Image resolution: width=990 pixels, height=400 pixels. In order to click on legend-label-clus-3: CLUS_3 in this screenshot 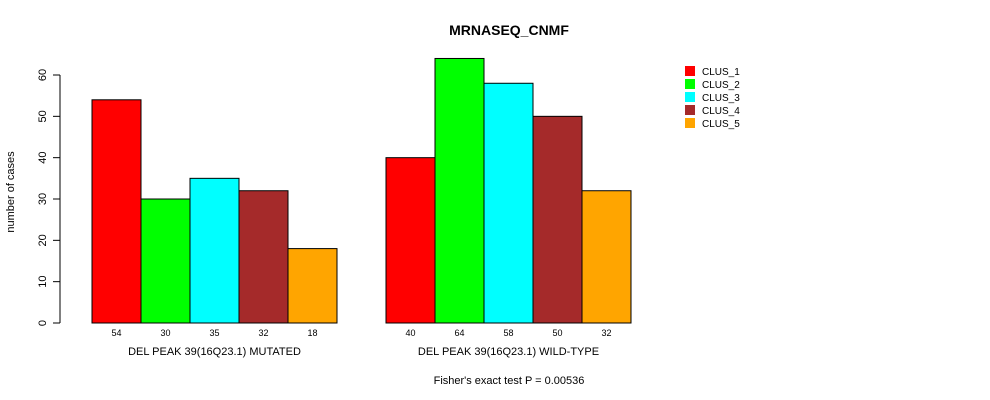, I will do `click(721, 98)`.